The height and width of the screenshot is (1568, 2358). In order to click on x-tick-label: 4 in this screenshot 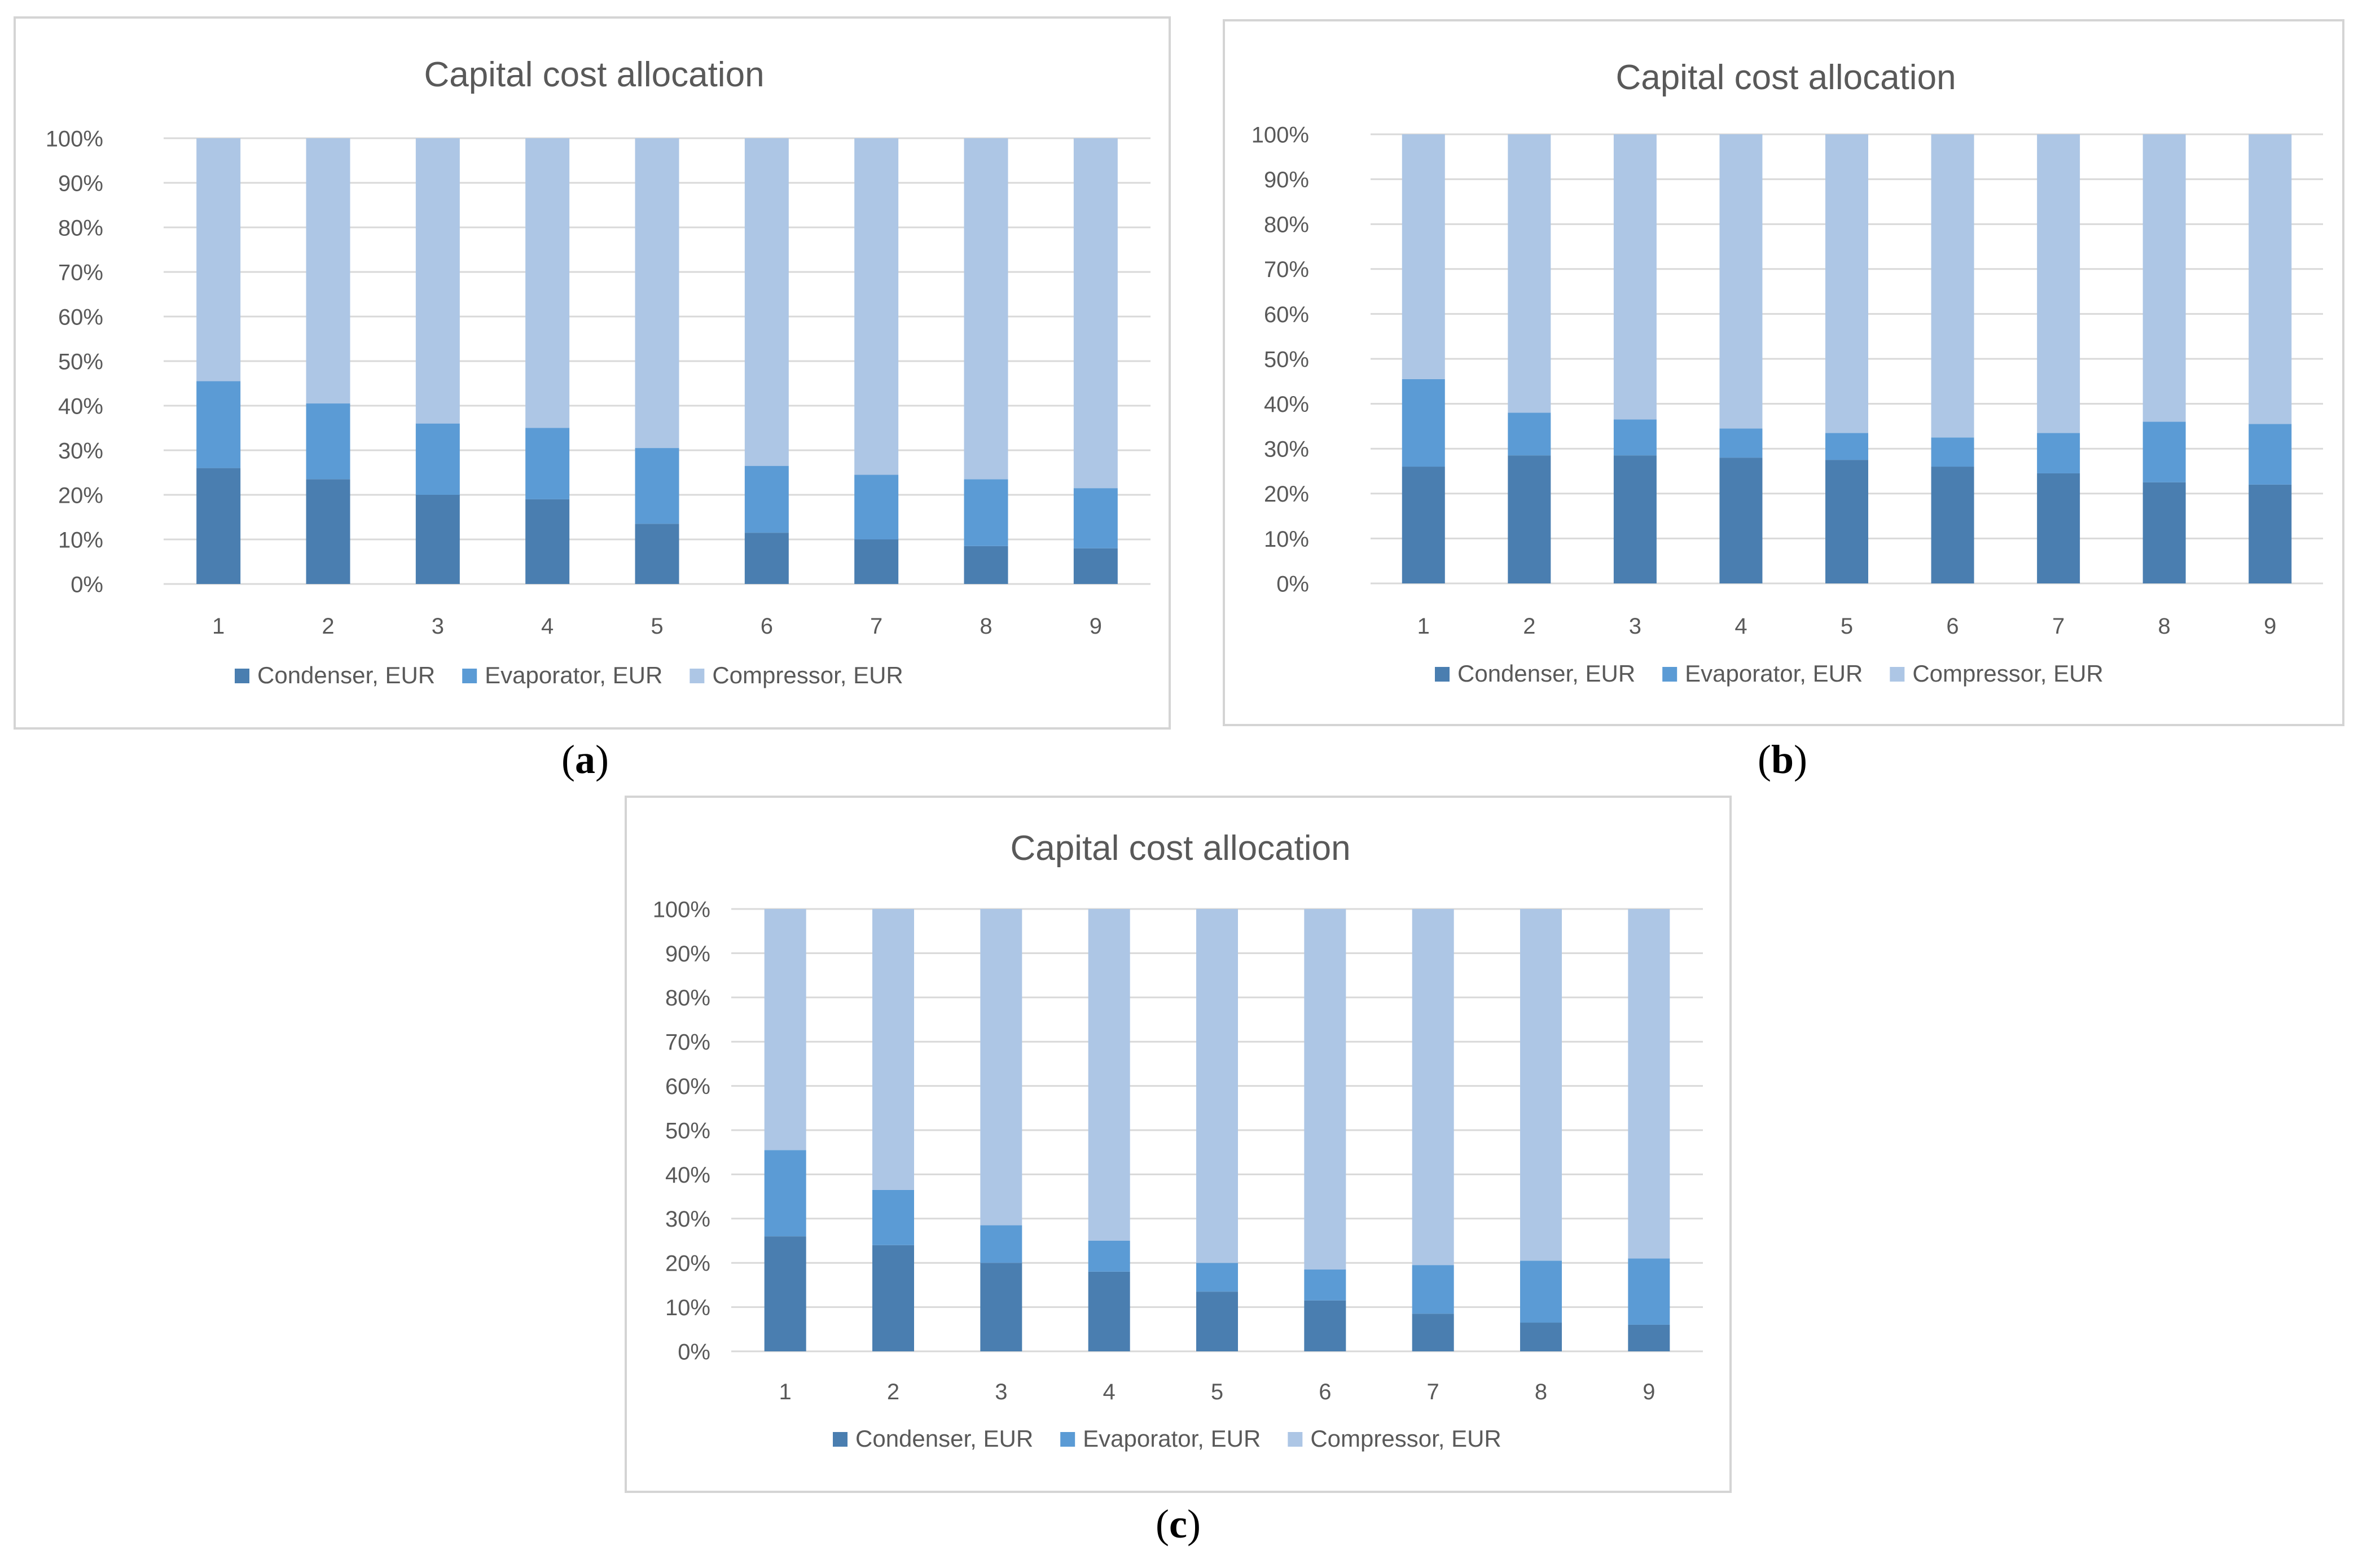, I will do `click(547, 626)`.